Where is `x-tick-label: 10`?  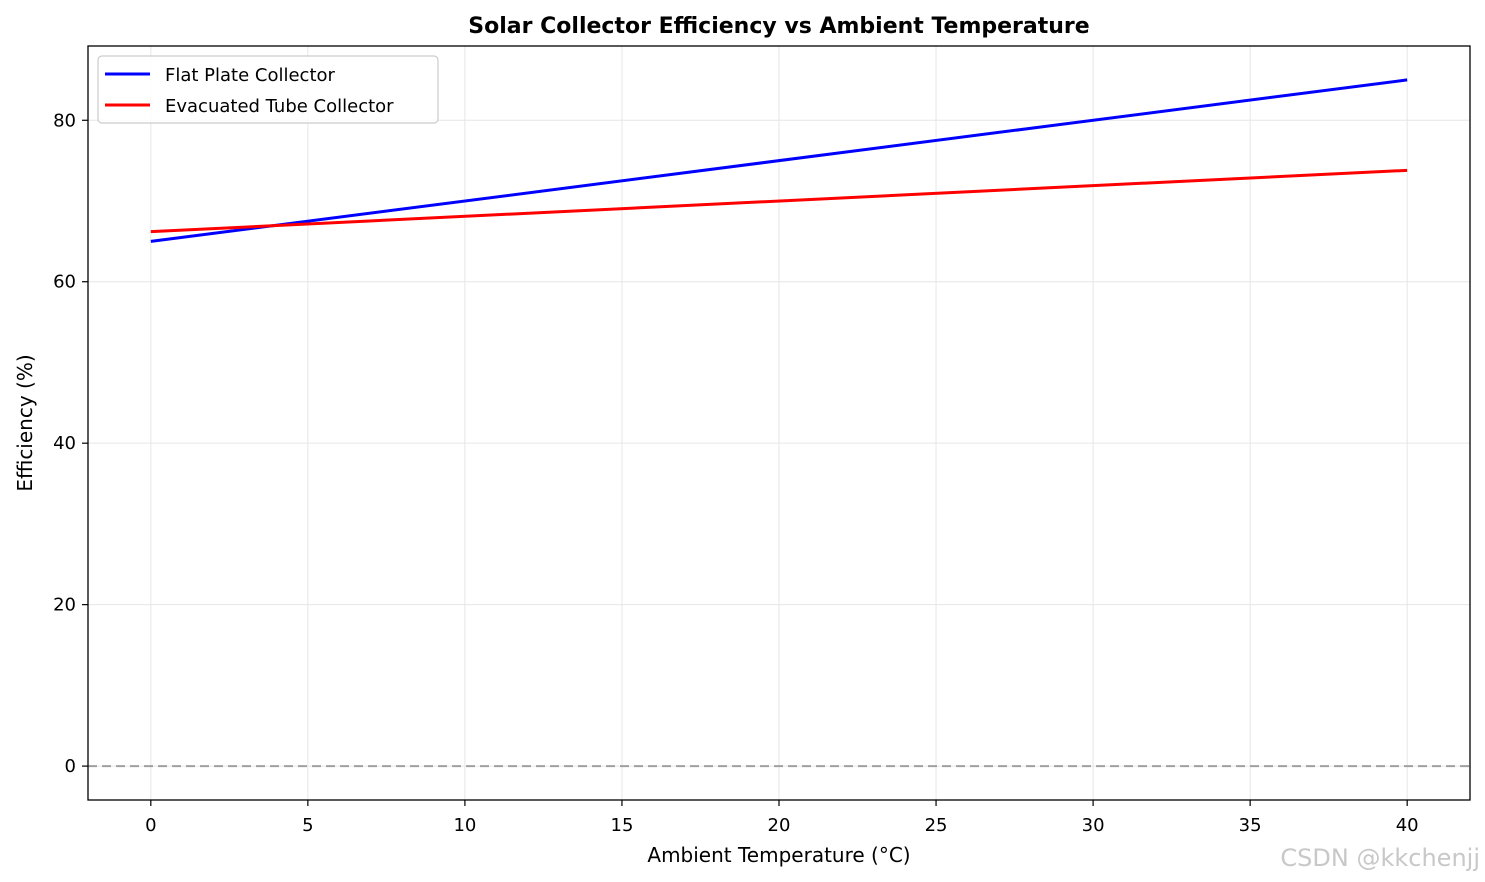
x-tick-label: 10 is located at coordinates (464, 825).